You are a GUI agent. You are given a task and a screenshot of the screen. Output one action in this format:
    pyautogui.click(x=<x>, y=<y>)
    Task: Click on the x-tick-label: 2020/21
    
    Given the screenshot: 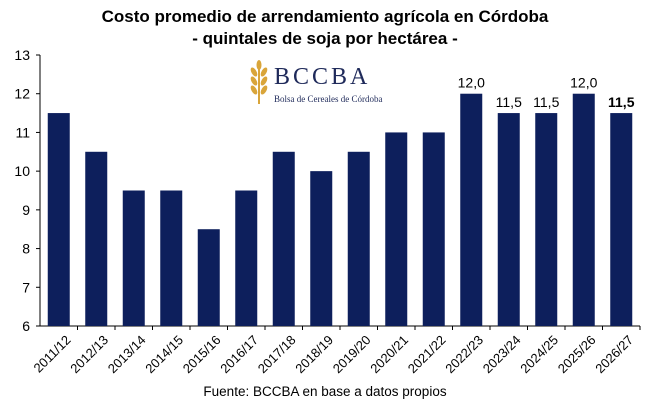 What is the action you would take?
    pyautogui.click(x=389, y=354)
    